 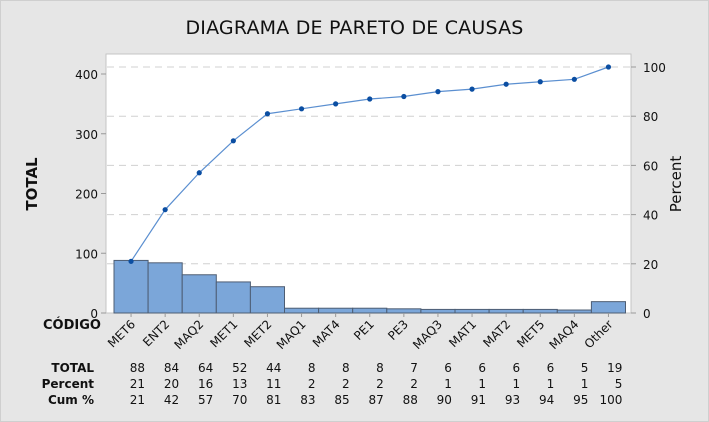 I want to click on x-tick-label: PE3, so click(x=398, y=330).